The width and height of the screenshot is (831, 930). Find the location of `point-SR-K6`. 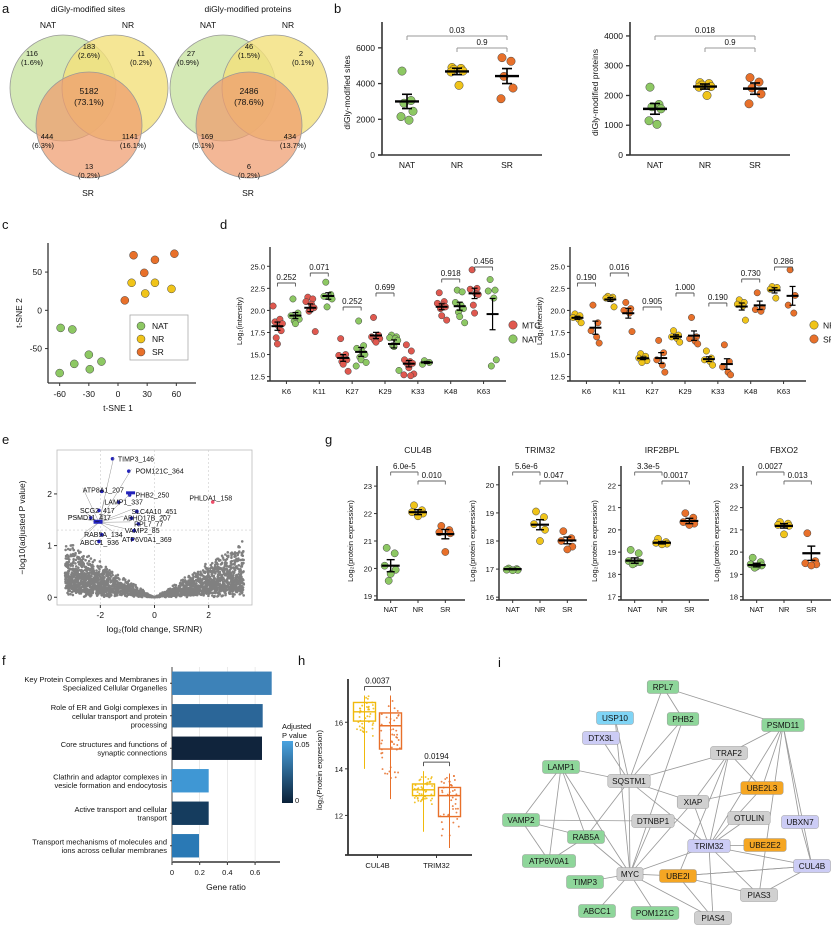

point-SR-K6 is located at coordinates (599, 343).